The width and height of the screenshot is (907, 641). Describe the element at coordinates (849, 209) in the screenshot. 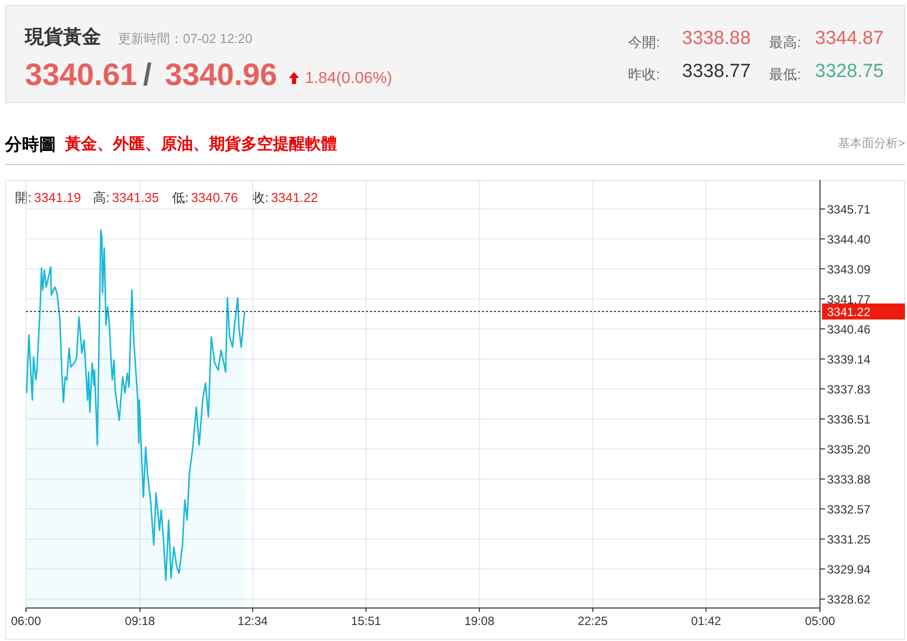

I see `y-tick-label: 3345.71` at that location.